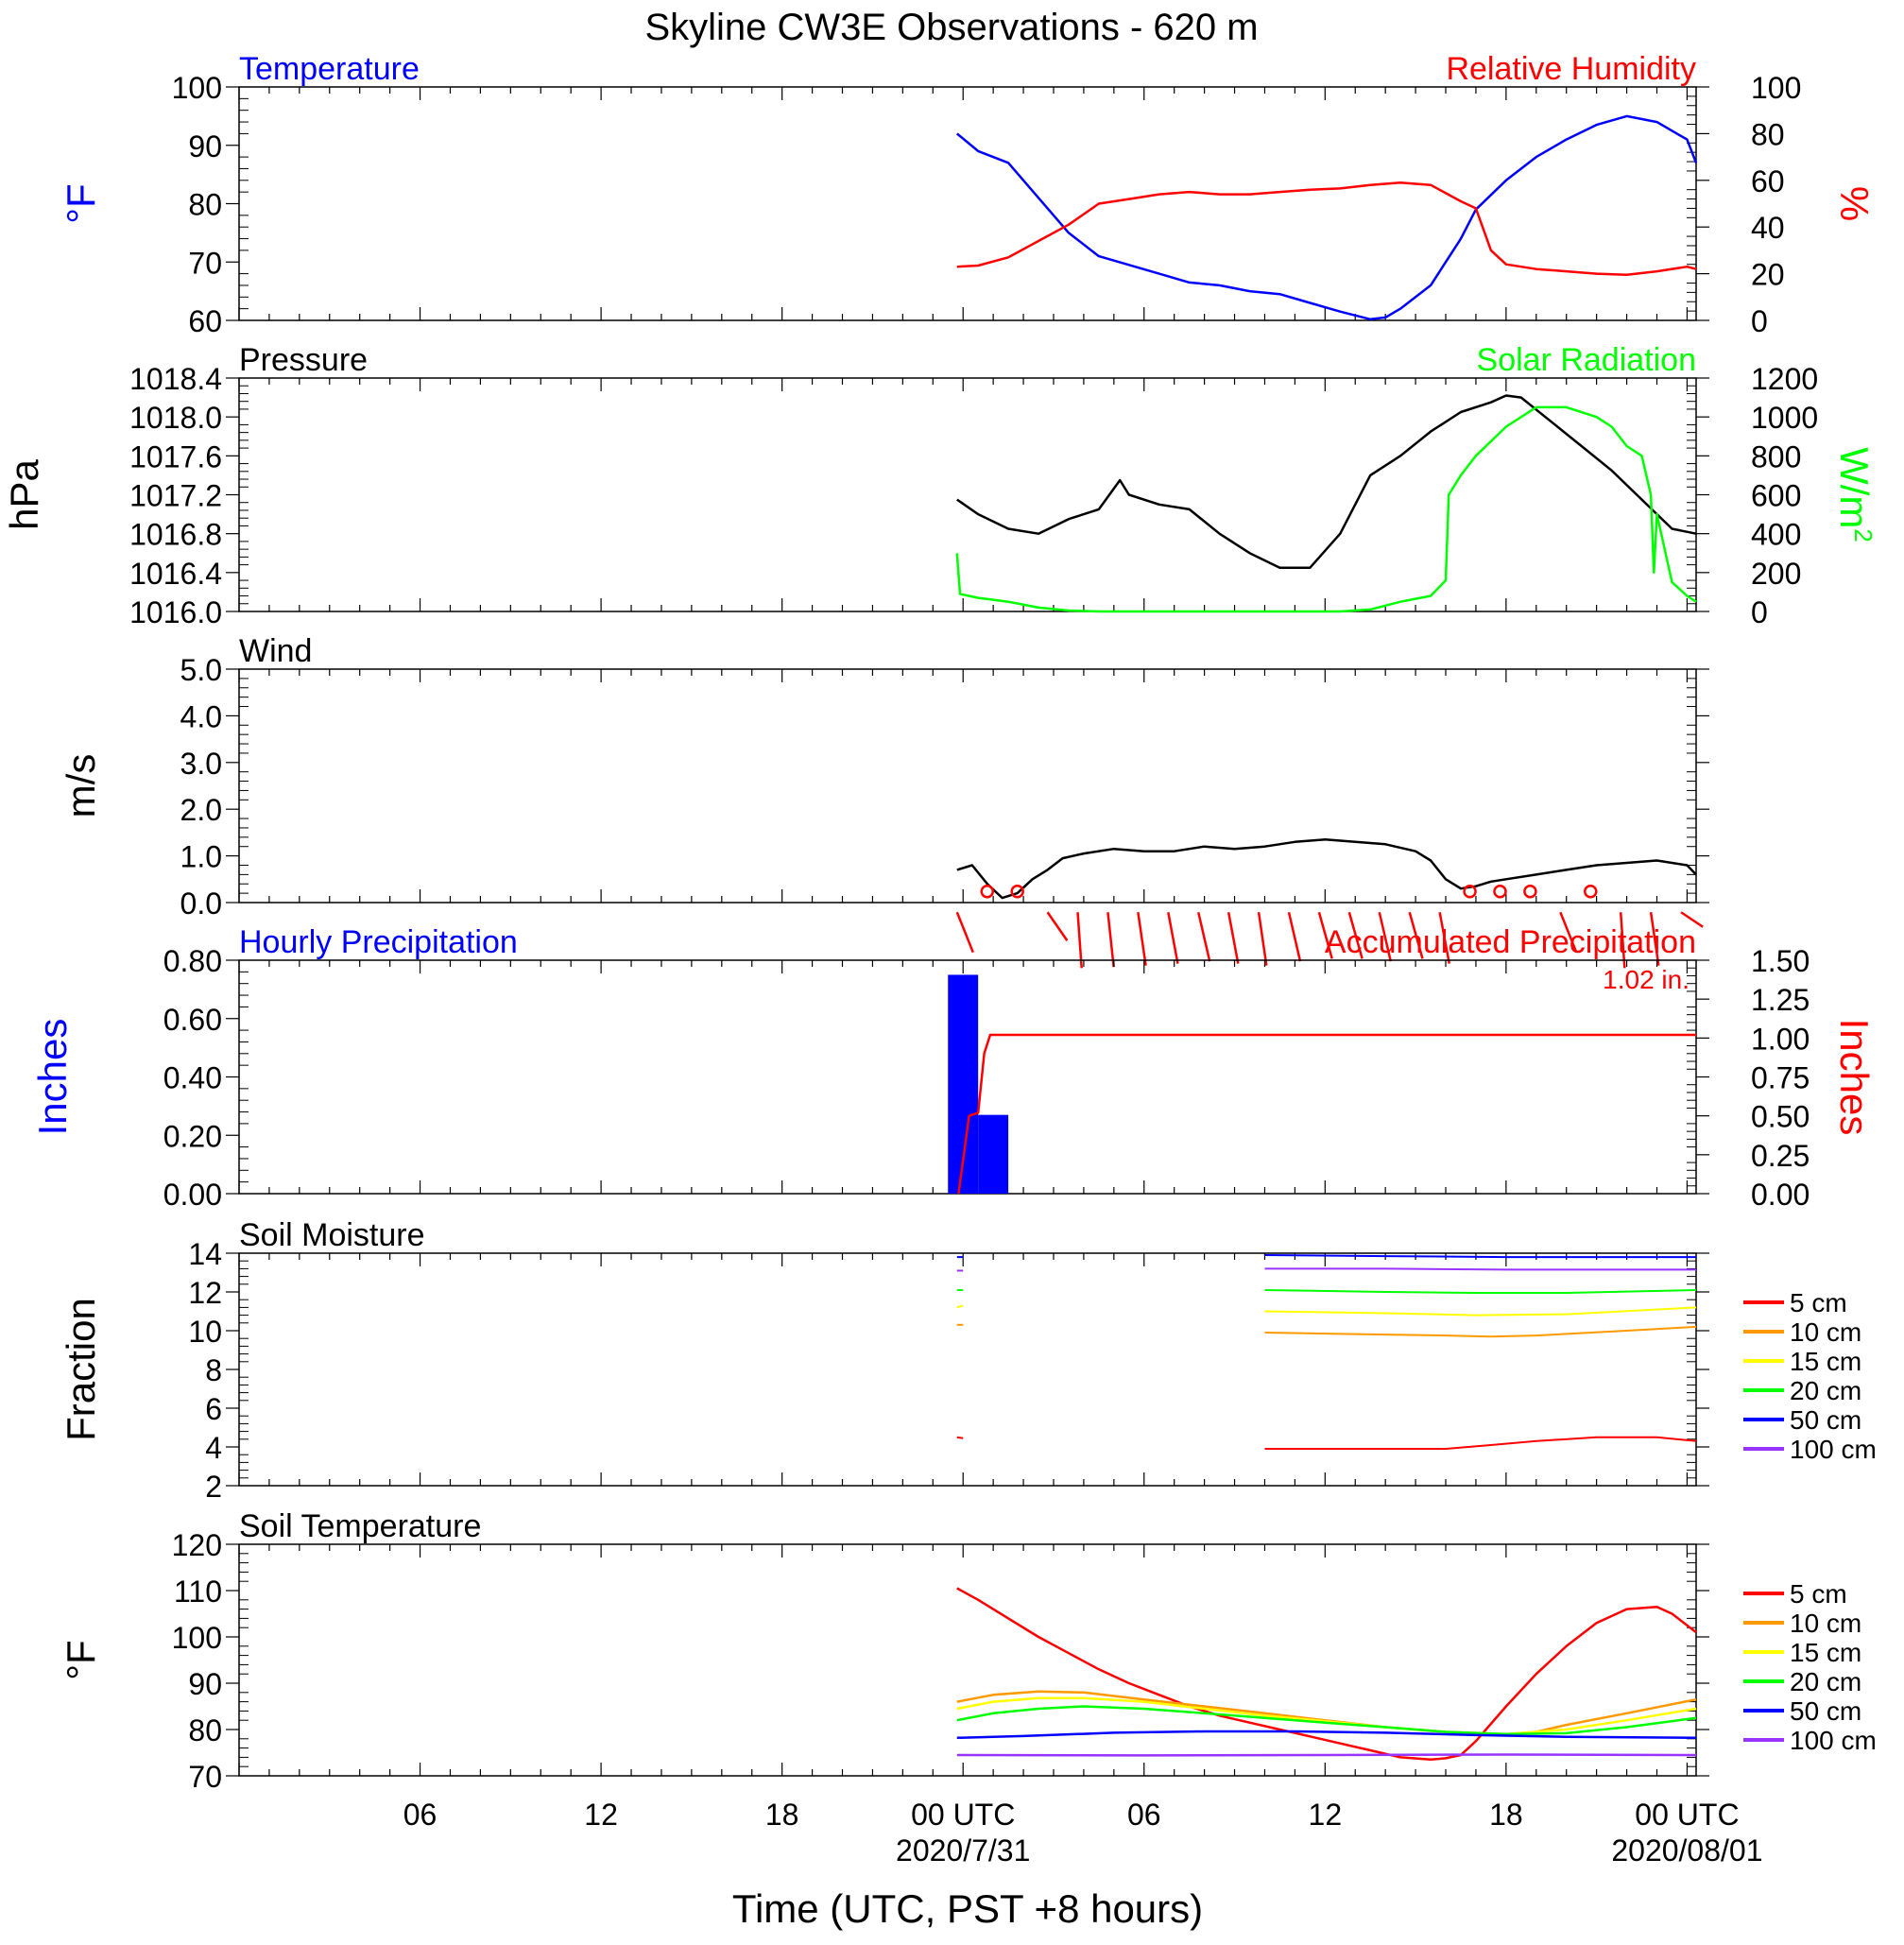 This screenshot has height=1945, width=1904. Describe the element at coordinates (1326, 1735) in the screenshot. I see `series-line-50-cm` at that location.